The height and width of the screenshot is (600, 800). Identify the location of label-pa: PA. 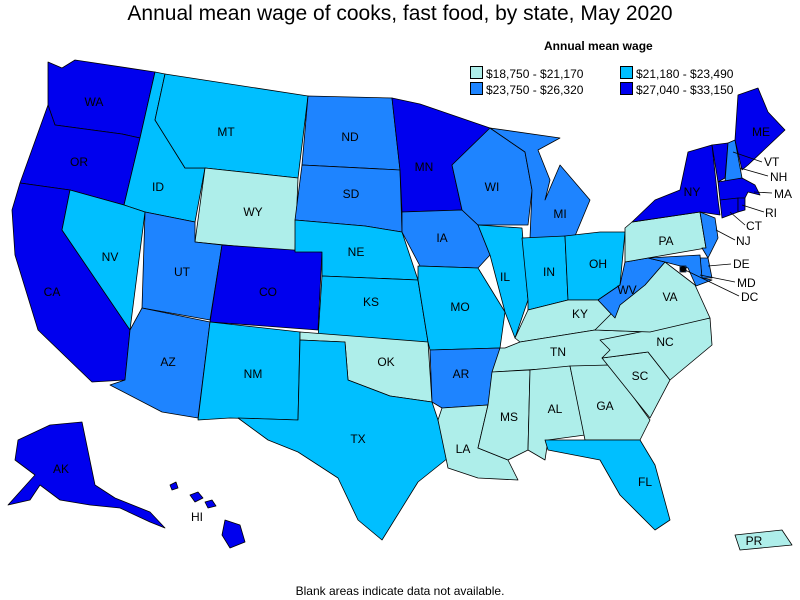
(665, 241).